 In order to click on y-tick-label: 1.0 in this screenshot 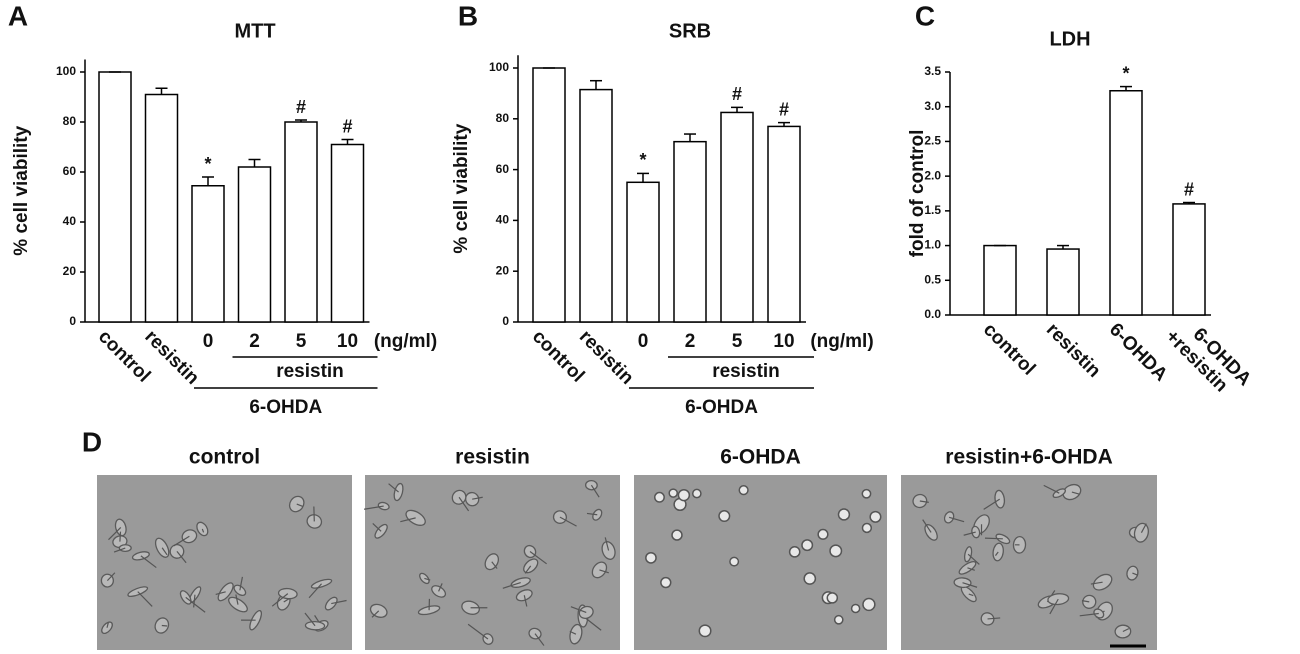, I will do `click(932, 245)`.